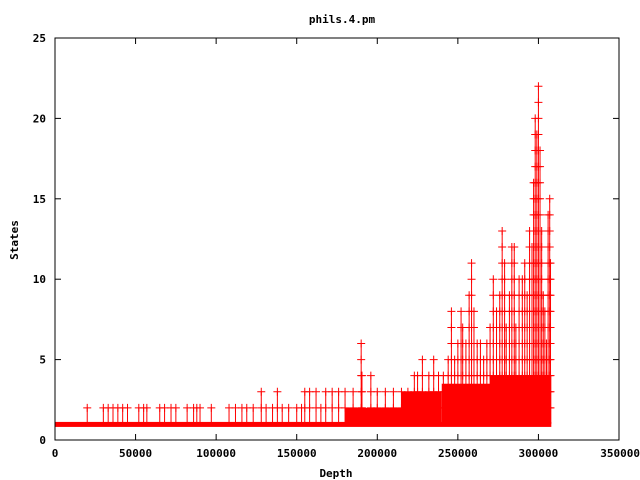  Describe the element at coordinates (39, 118) in the screenshot. I see `y-tick-label-4: 20` at that location.